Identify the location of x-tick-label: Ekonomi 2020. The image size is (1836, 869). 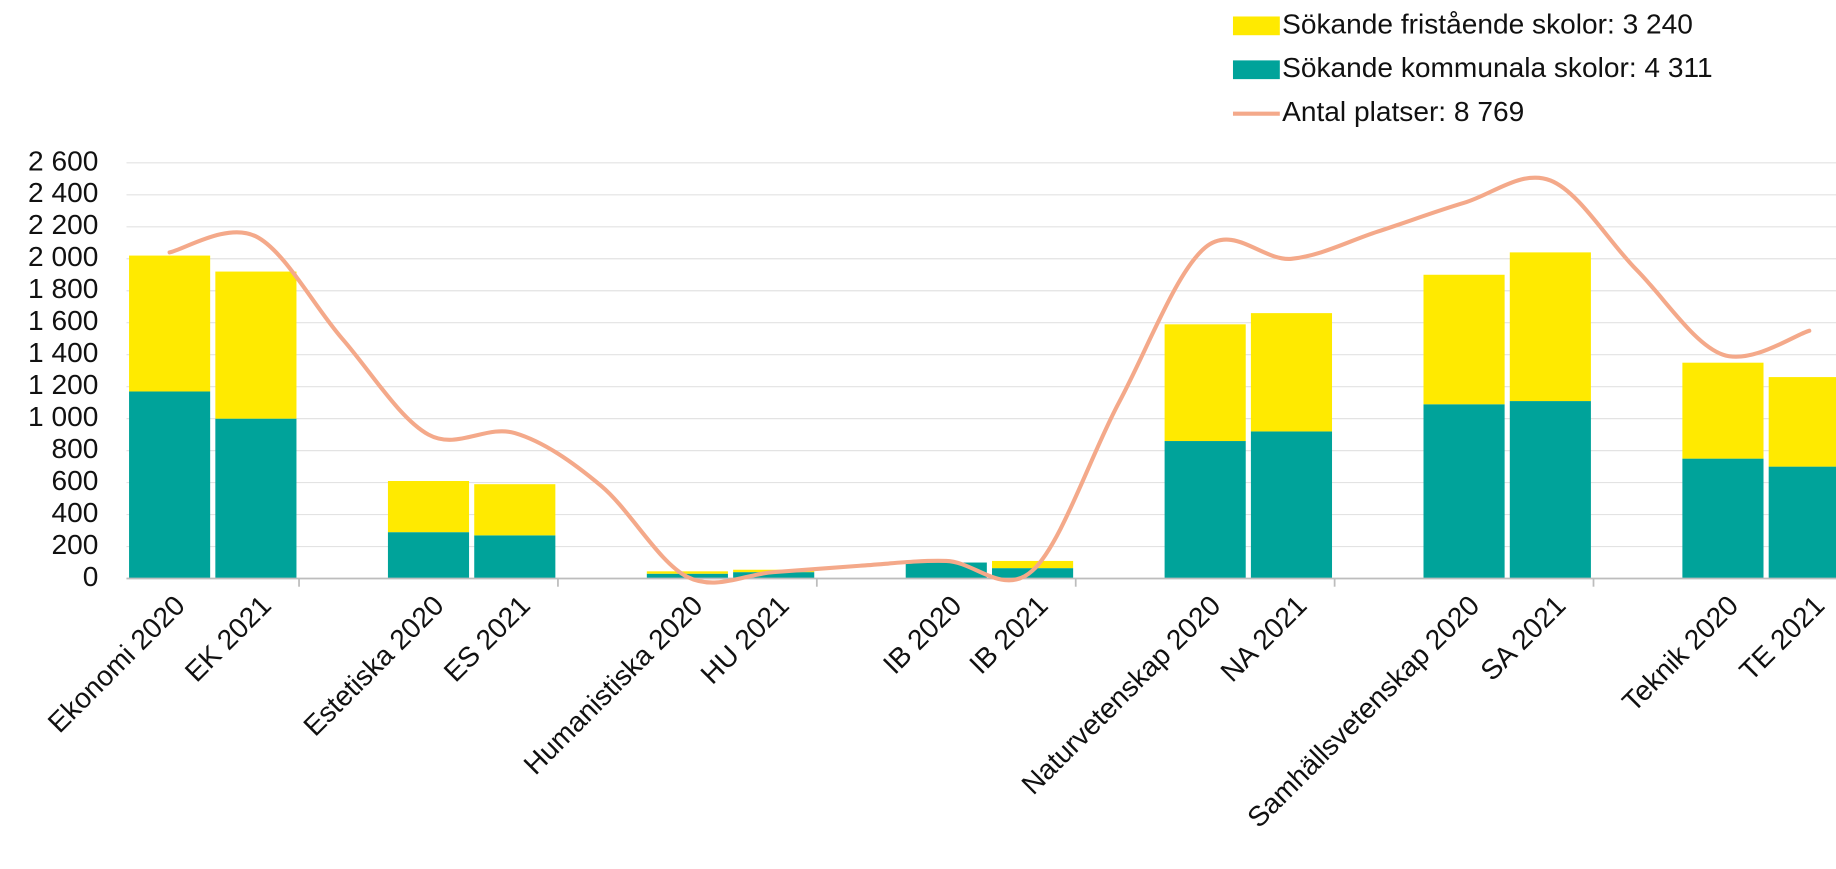
(116, 664).